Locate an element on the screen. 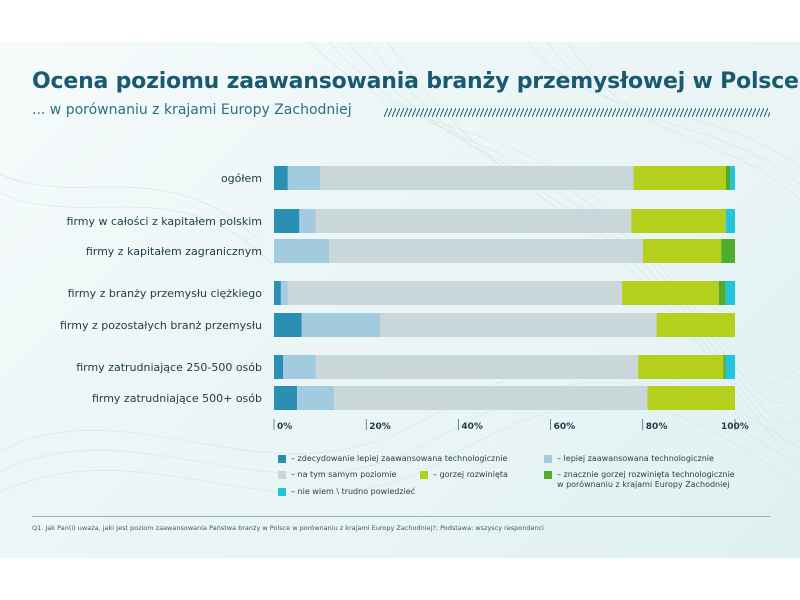 This screenshot has height=600, width=800. x-tick-label: 100% is located at coordinates (735, 427).